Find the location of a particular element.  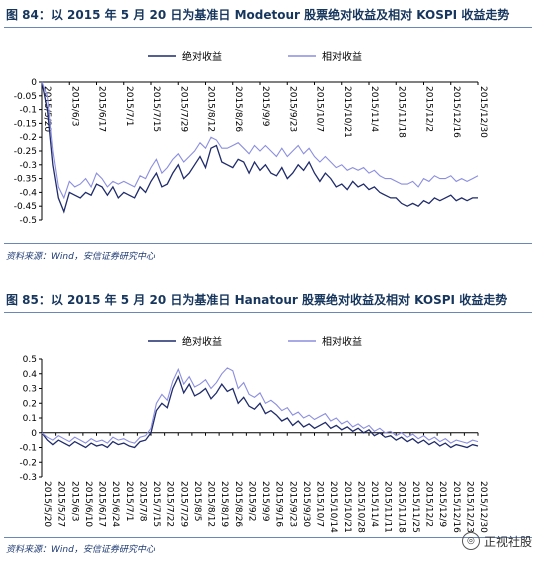

y-tick-label: -0.25 is located at coordinates (25, 152).